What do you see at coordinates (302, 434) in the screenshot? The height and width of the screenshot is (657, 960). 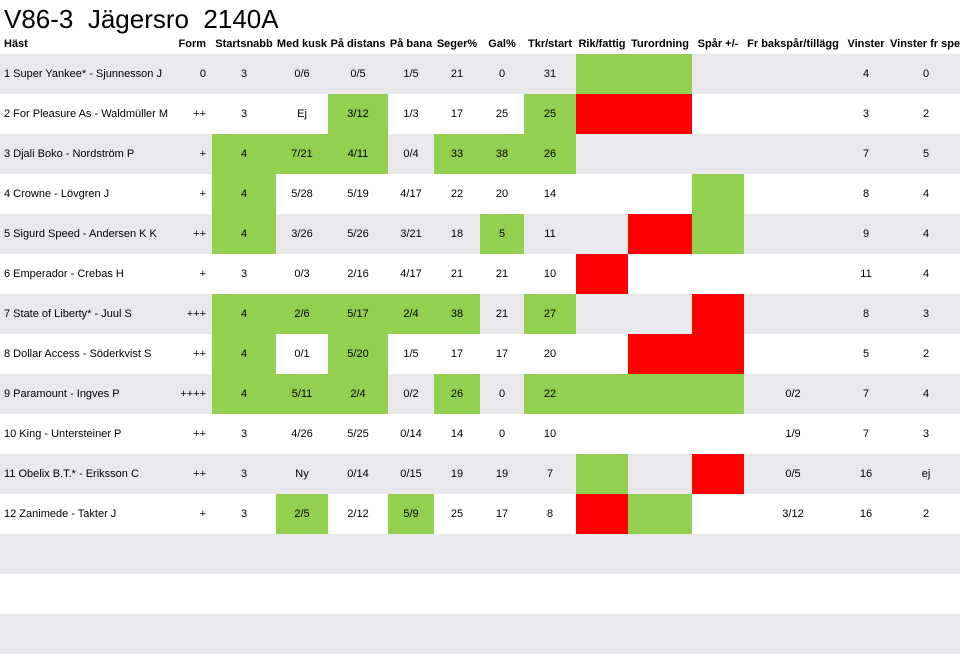 I see `table-cell: 4/26` at bounding box center [302, 434].